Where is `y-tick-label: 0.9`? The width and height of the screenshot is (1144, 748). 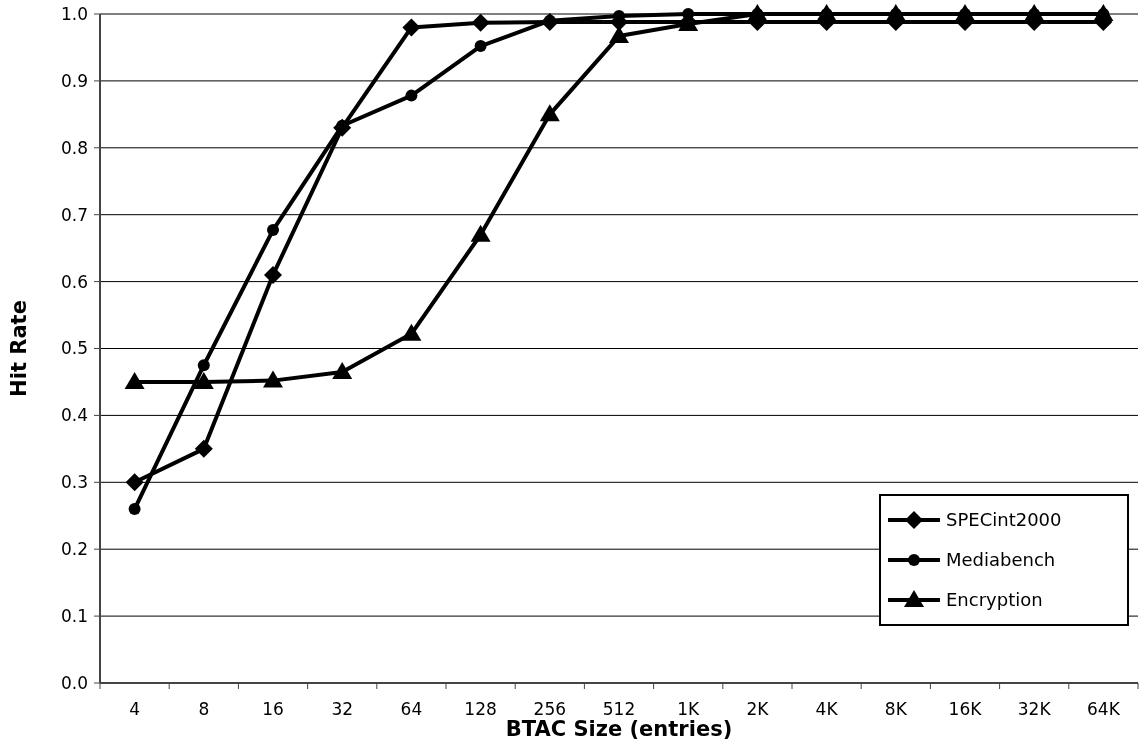
y-tick-label: 0.9 is located at coordinates (74, 80).